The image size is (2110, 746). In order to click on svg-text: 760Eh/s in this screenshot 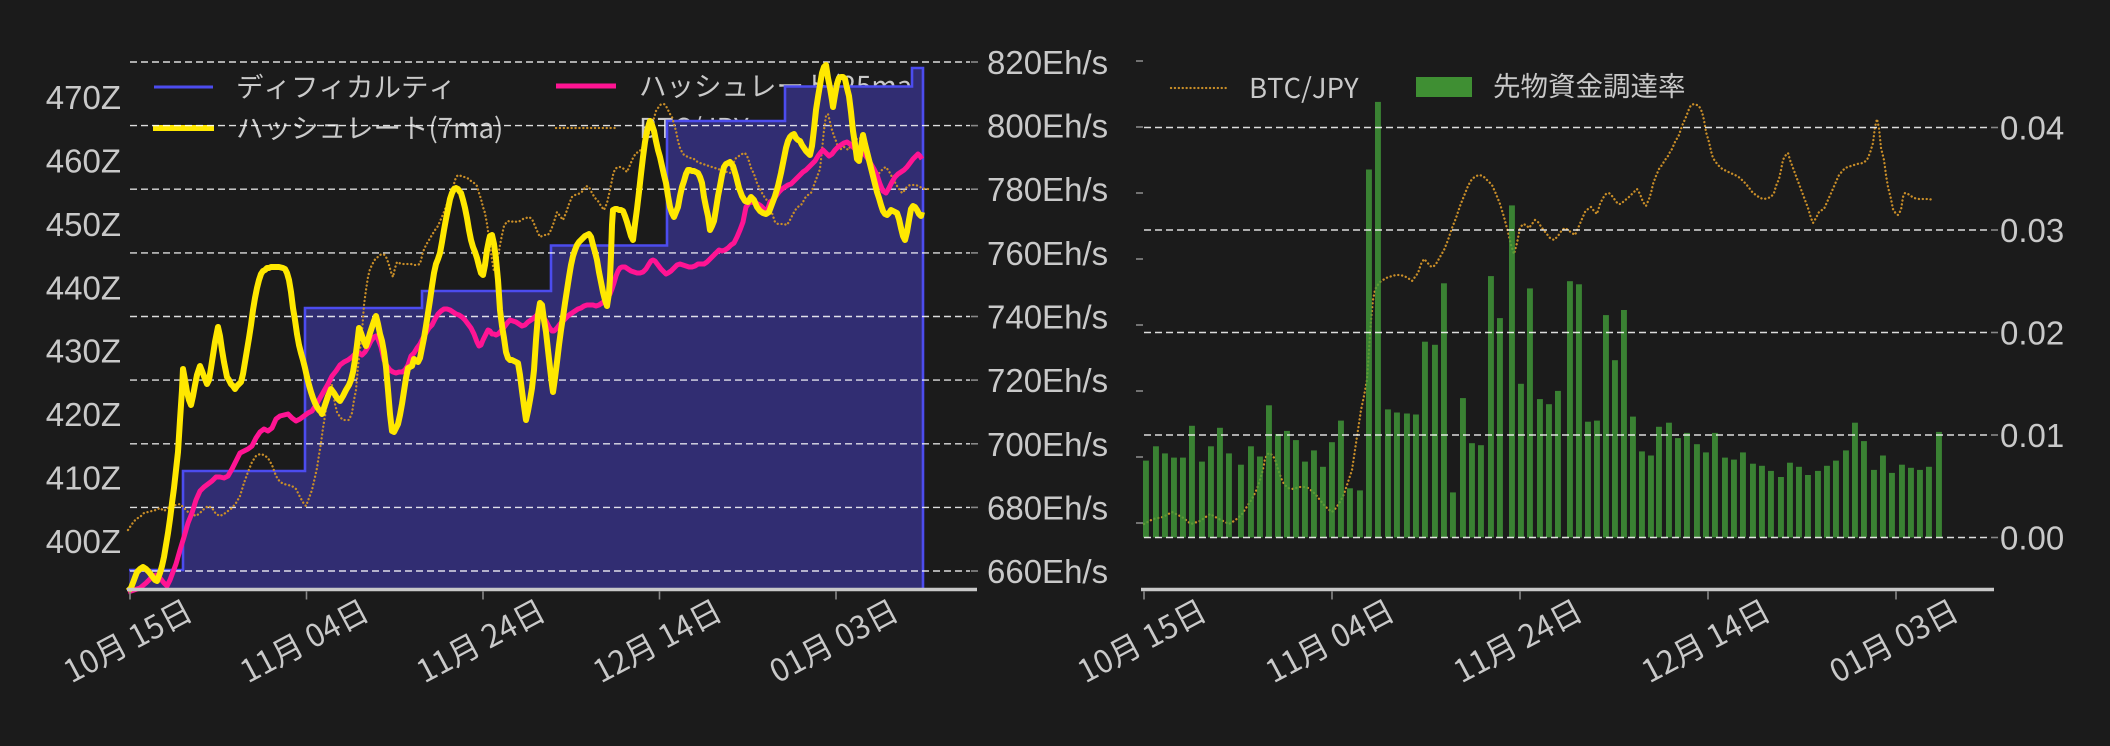, I will do `click(1047, 253)`.